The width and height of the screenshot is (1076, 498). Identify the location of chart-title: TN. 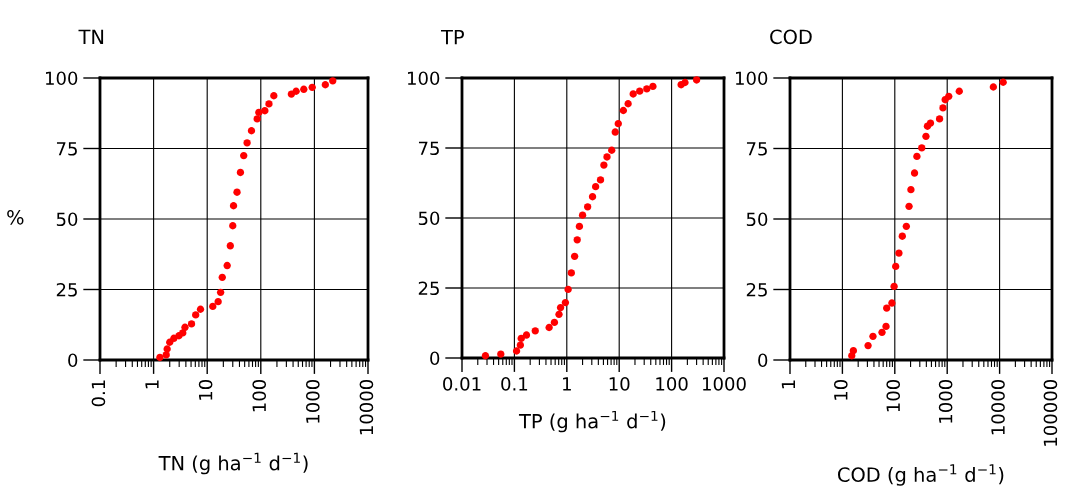
(91, 36).